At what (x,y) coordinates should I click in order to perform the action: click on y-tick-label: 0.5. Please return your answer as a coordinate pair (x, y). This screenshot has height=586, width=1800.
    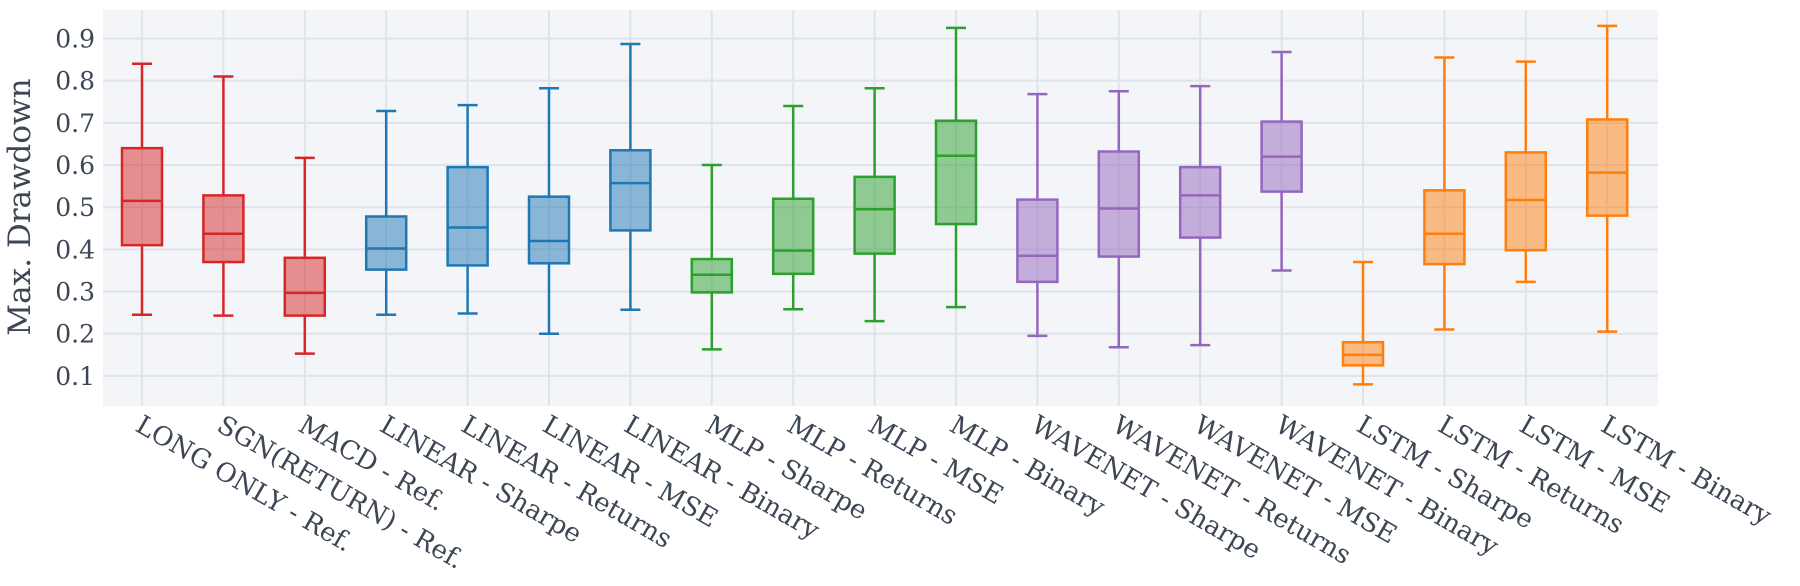
    Looking at the image, I should click on (75, 207).